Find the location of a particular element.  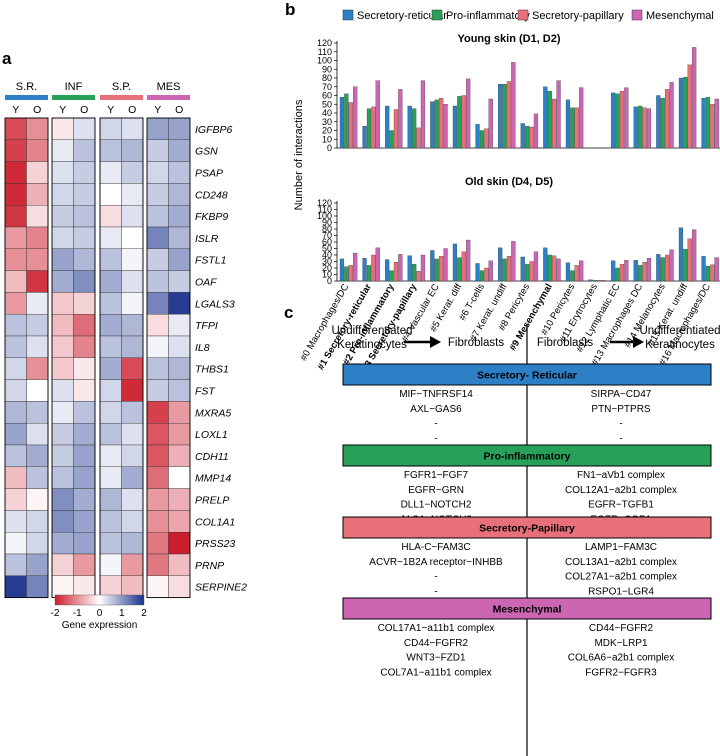

ligand-receptor-pair: ACVR−1B2A receptor−INHBB is located at coordinates (436, 562).